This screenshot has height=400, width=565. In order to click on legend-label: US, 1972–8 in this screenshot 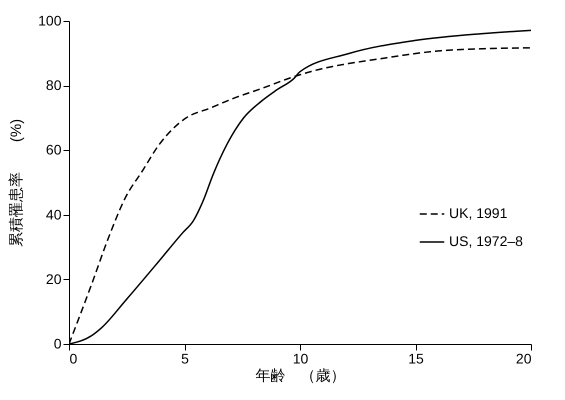, I will do `click(486, 241)`.